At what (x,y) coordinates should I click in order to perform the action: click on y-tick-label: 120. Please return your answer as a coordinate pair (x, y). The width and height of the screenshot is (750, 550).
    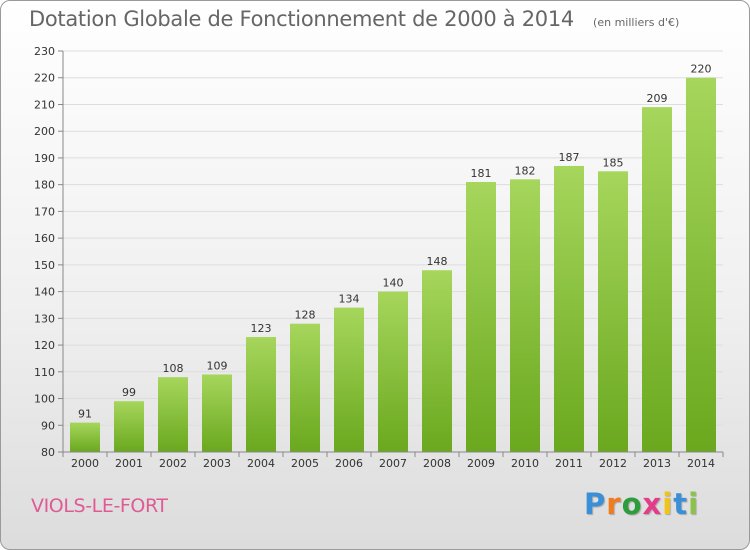
    Looking at the image, I should click on (44, 345).